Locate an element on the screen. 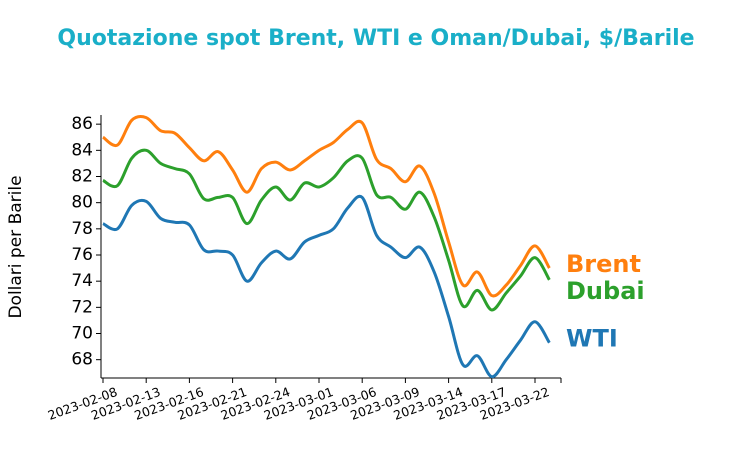  series-label: Dubai is located at coordinates (605, 291).